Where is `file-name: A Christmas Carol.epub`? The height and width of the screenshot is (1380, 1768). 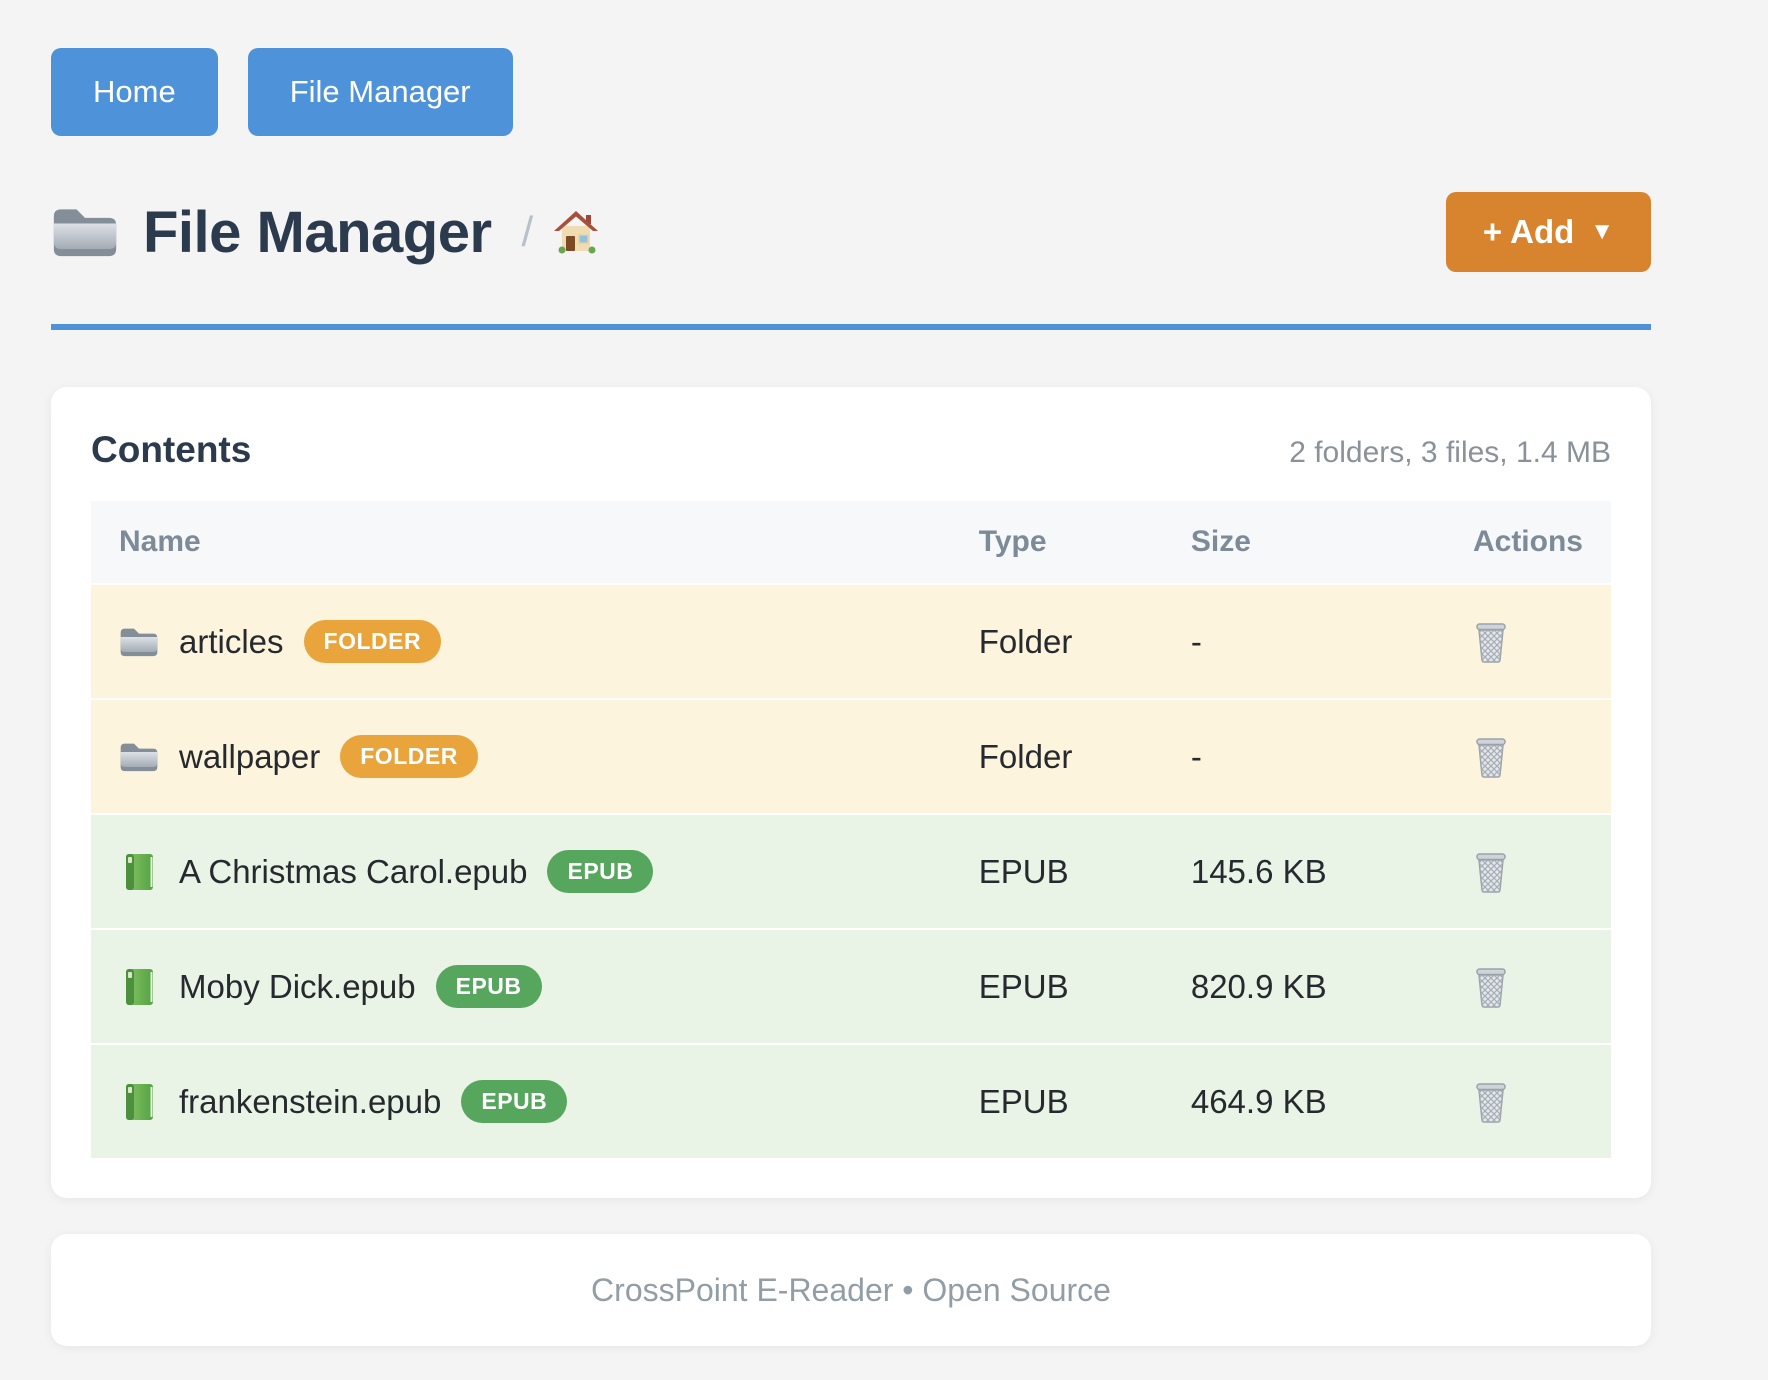 file-name: A Christmas Carol.epub is located at coordinates (353, 871).